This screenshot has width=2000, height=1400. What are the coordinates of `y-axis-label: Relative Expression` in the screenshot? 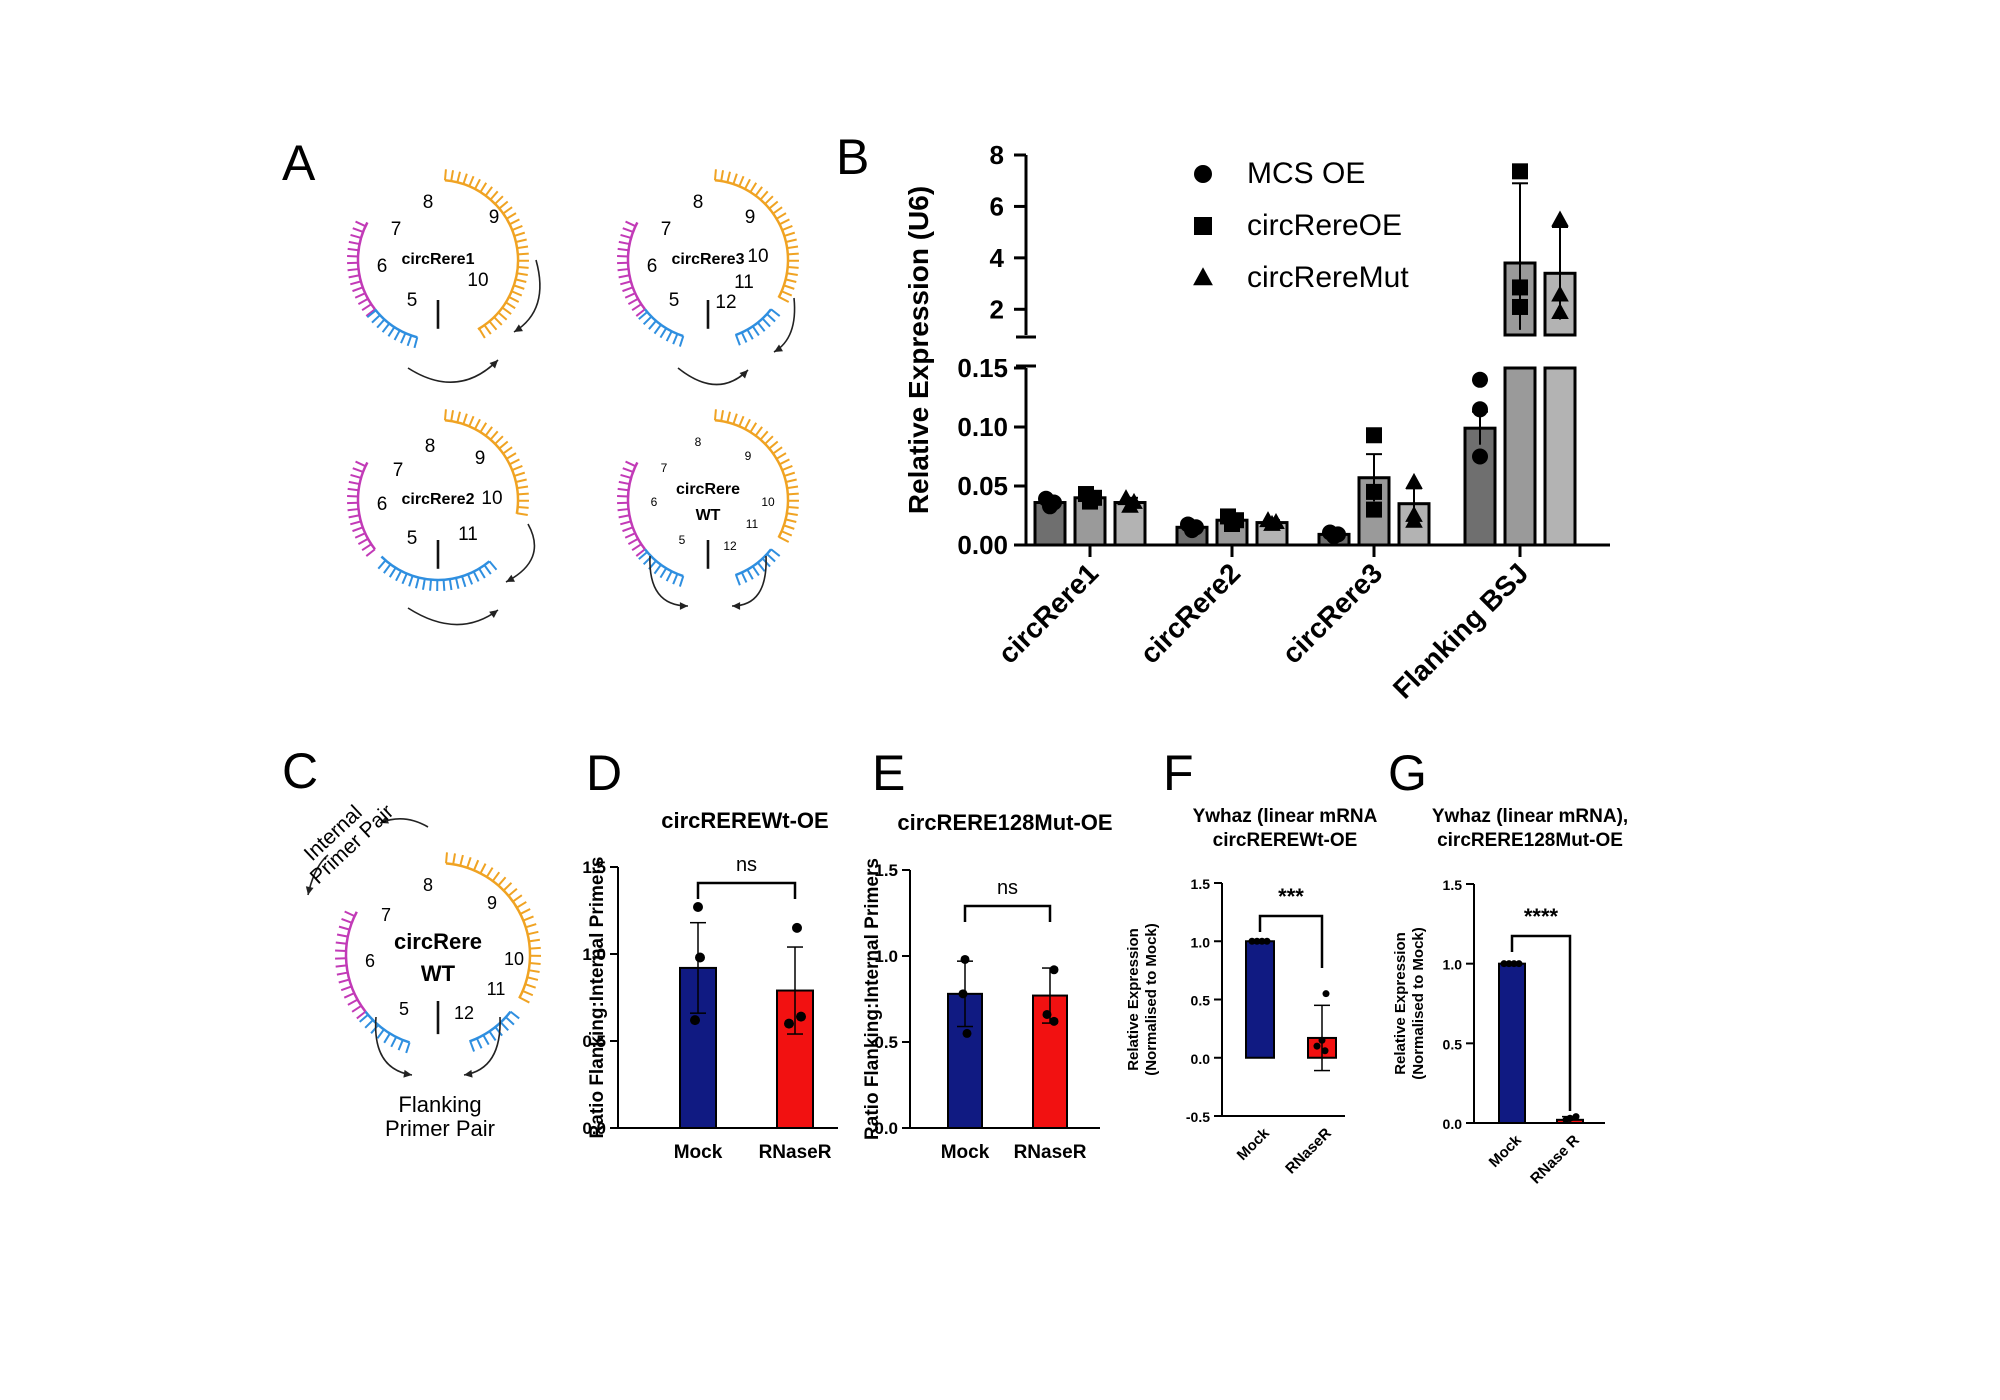 It's located at (1133, 999).